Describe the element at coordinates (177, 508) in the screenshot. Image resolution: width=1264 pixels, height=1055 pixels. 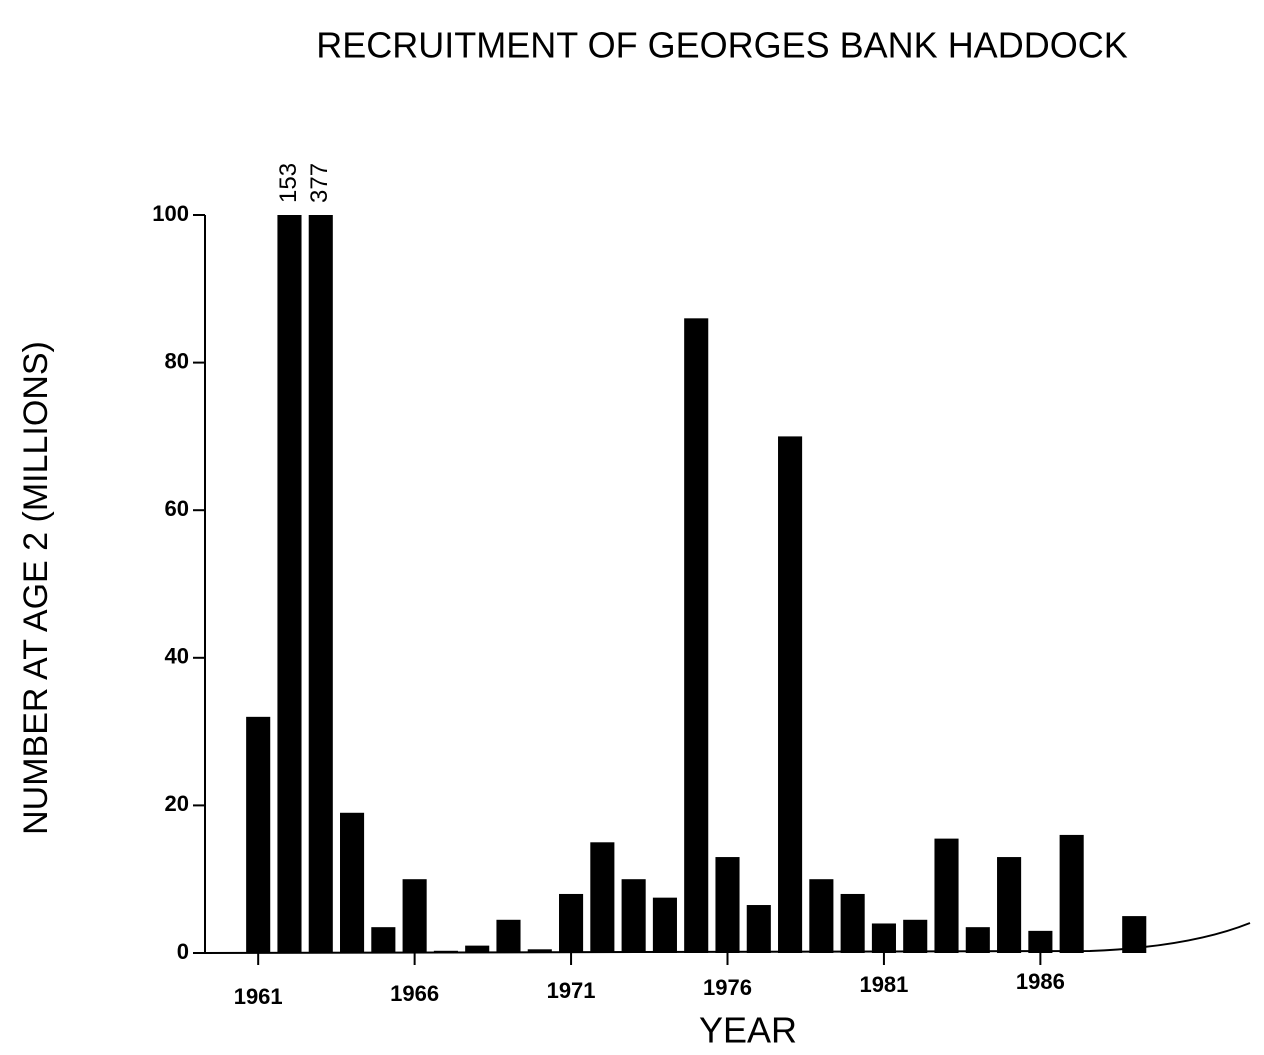
I see `y-tick-label: 60` at that location.